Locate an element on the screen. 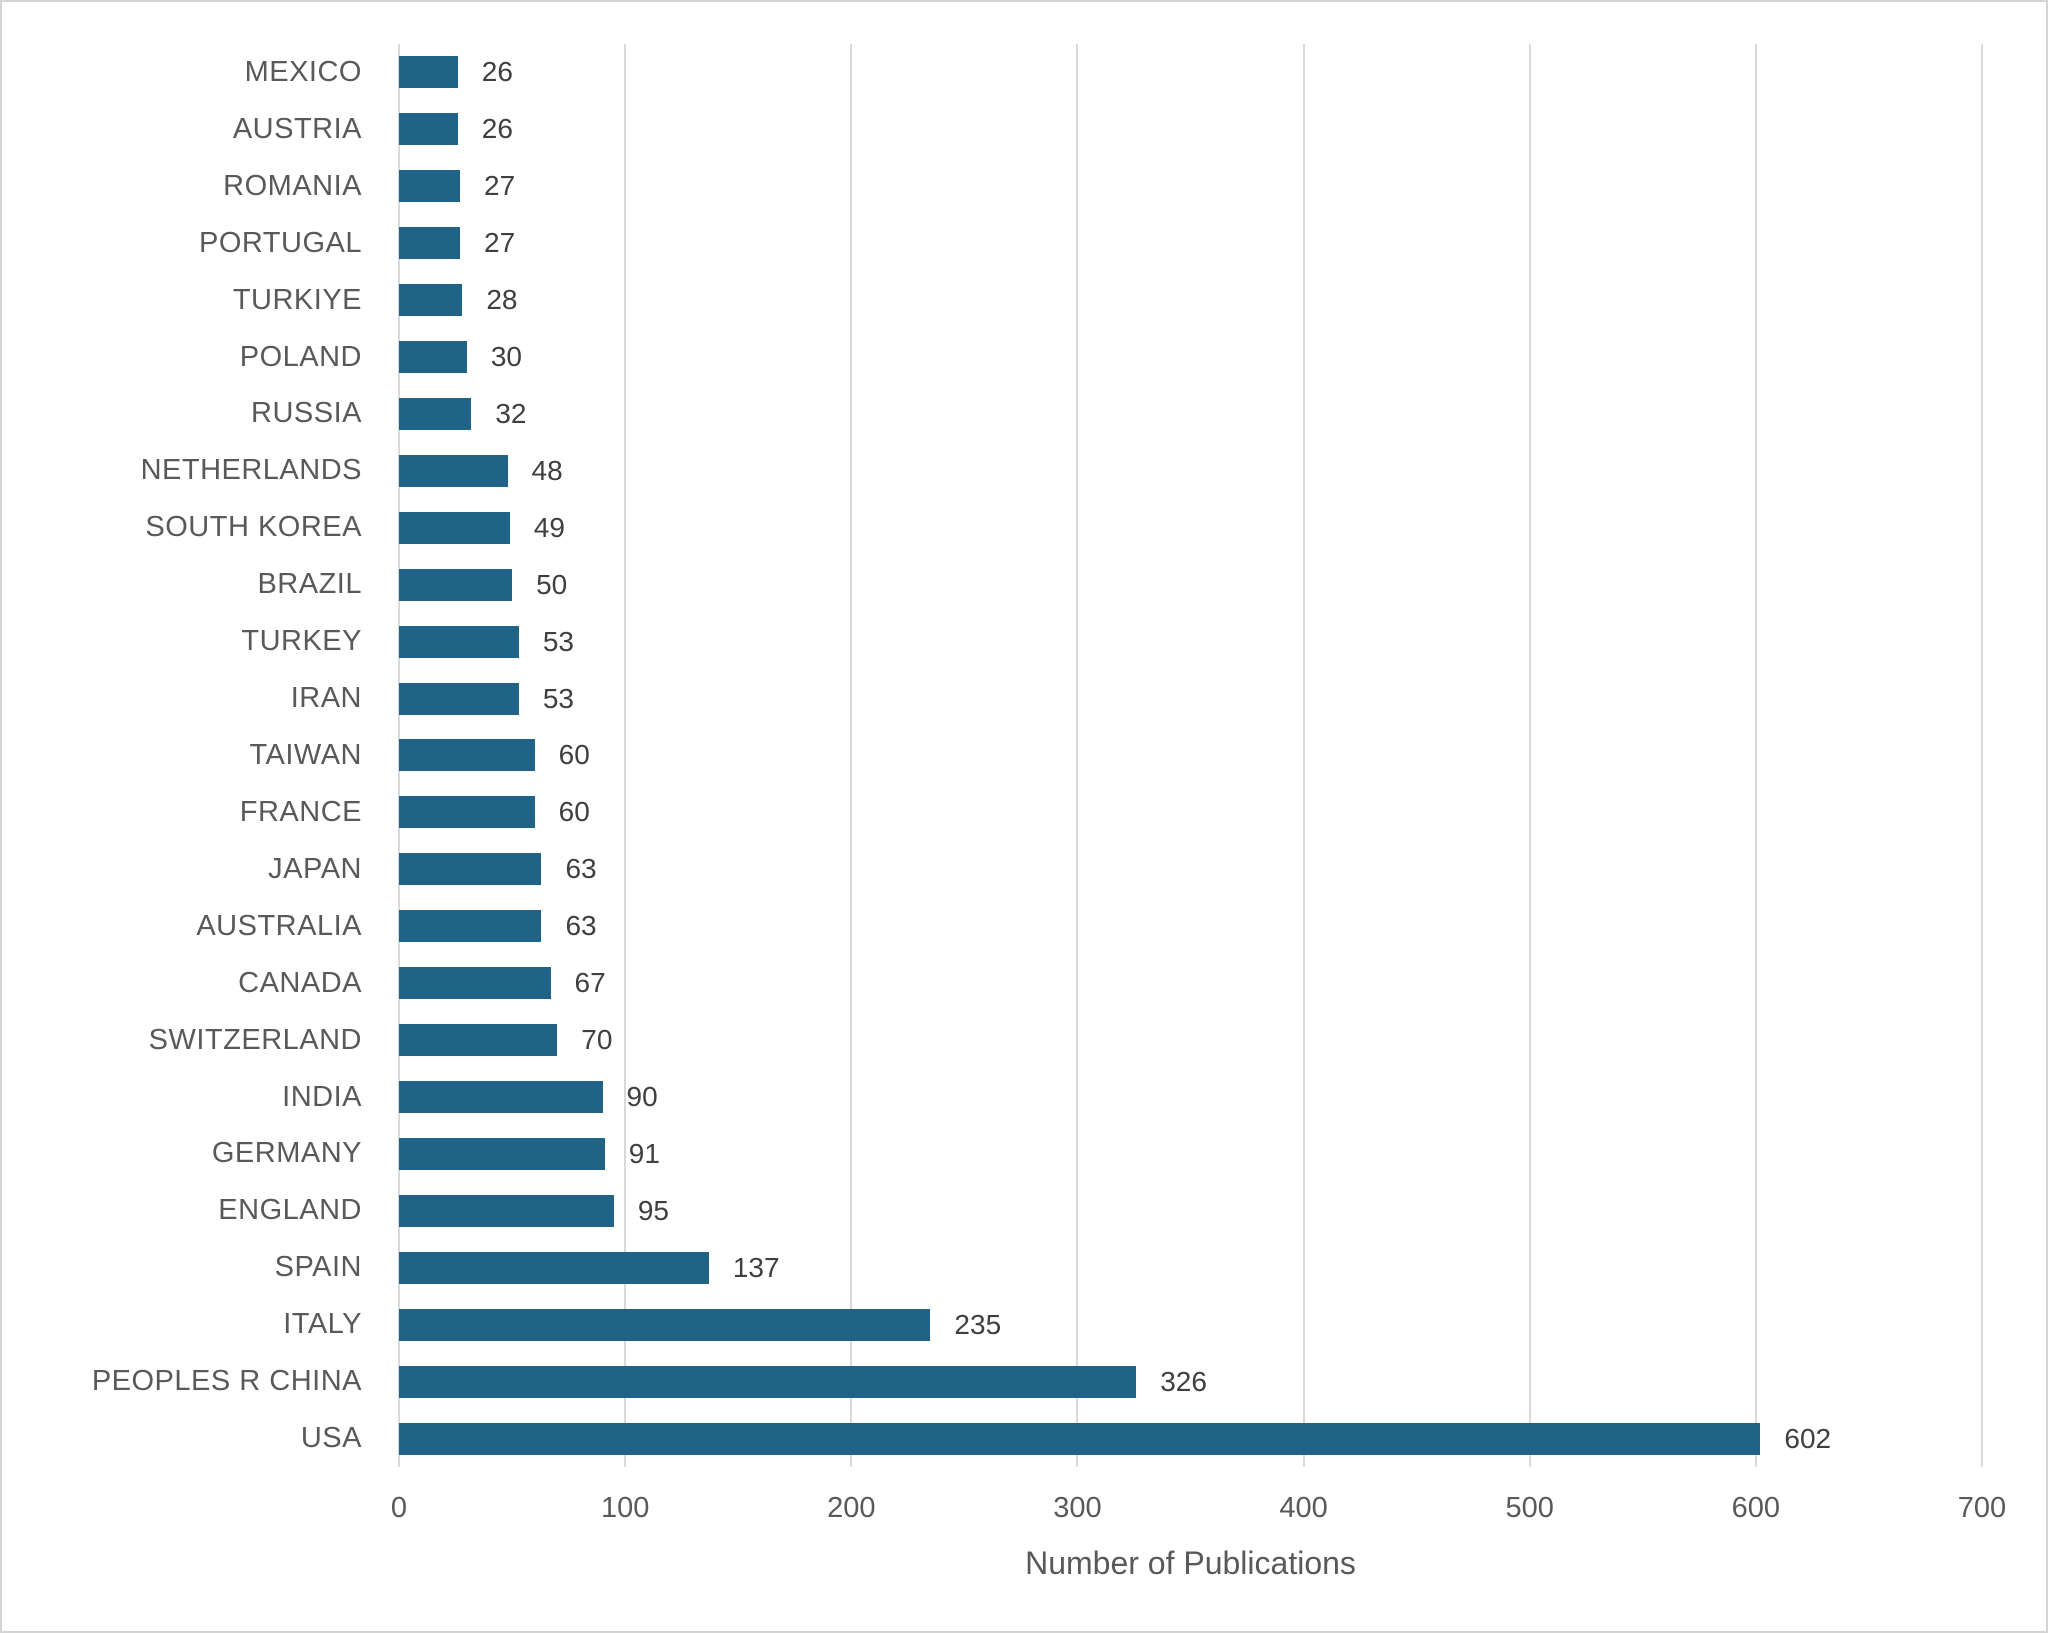 Image resolution: width=2048 pixels, height=1633 pixels. bar-row-usa: USA 602 is located at coordinates (1024, 1438).